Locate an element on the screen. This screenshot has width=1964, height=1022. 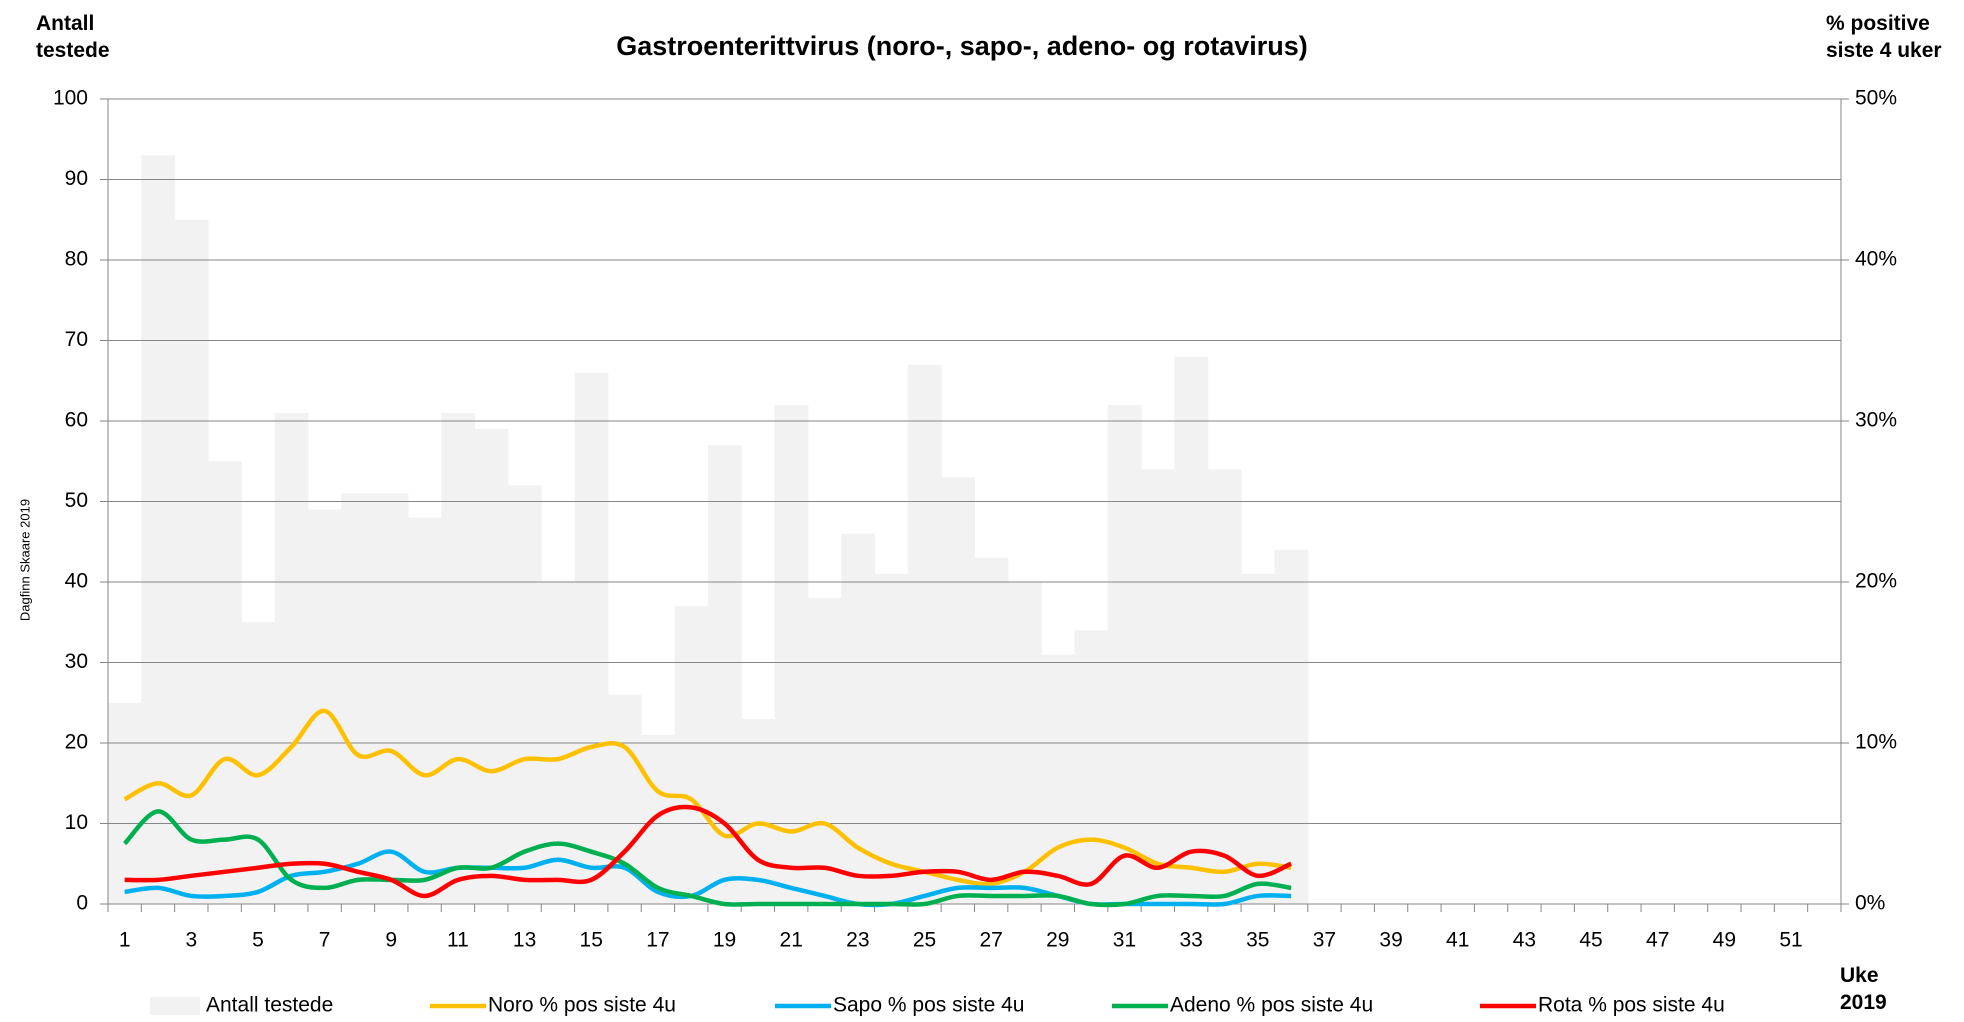
legend-label: Antall testede is located at coordinates (269, 1005).